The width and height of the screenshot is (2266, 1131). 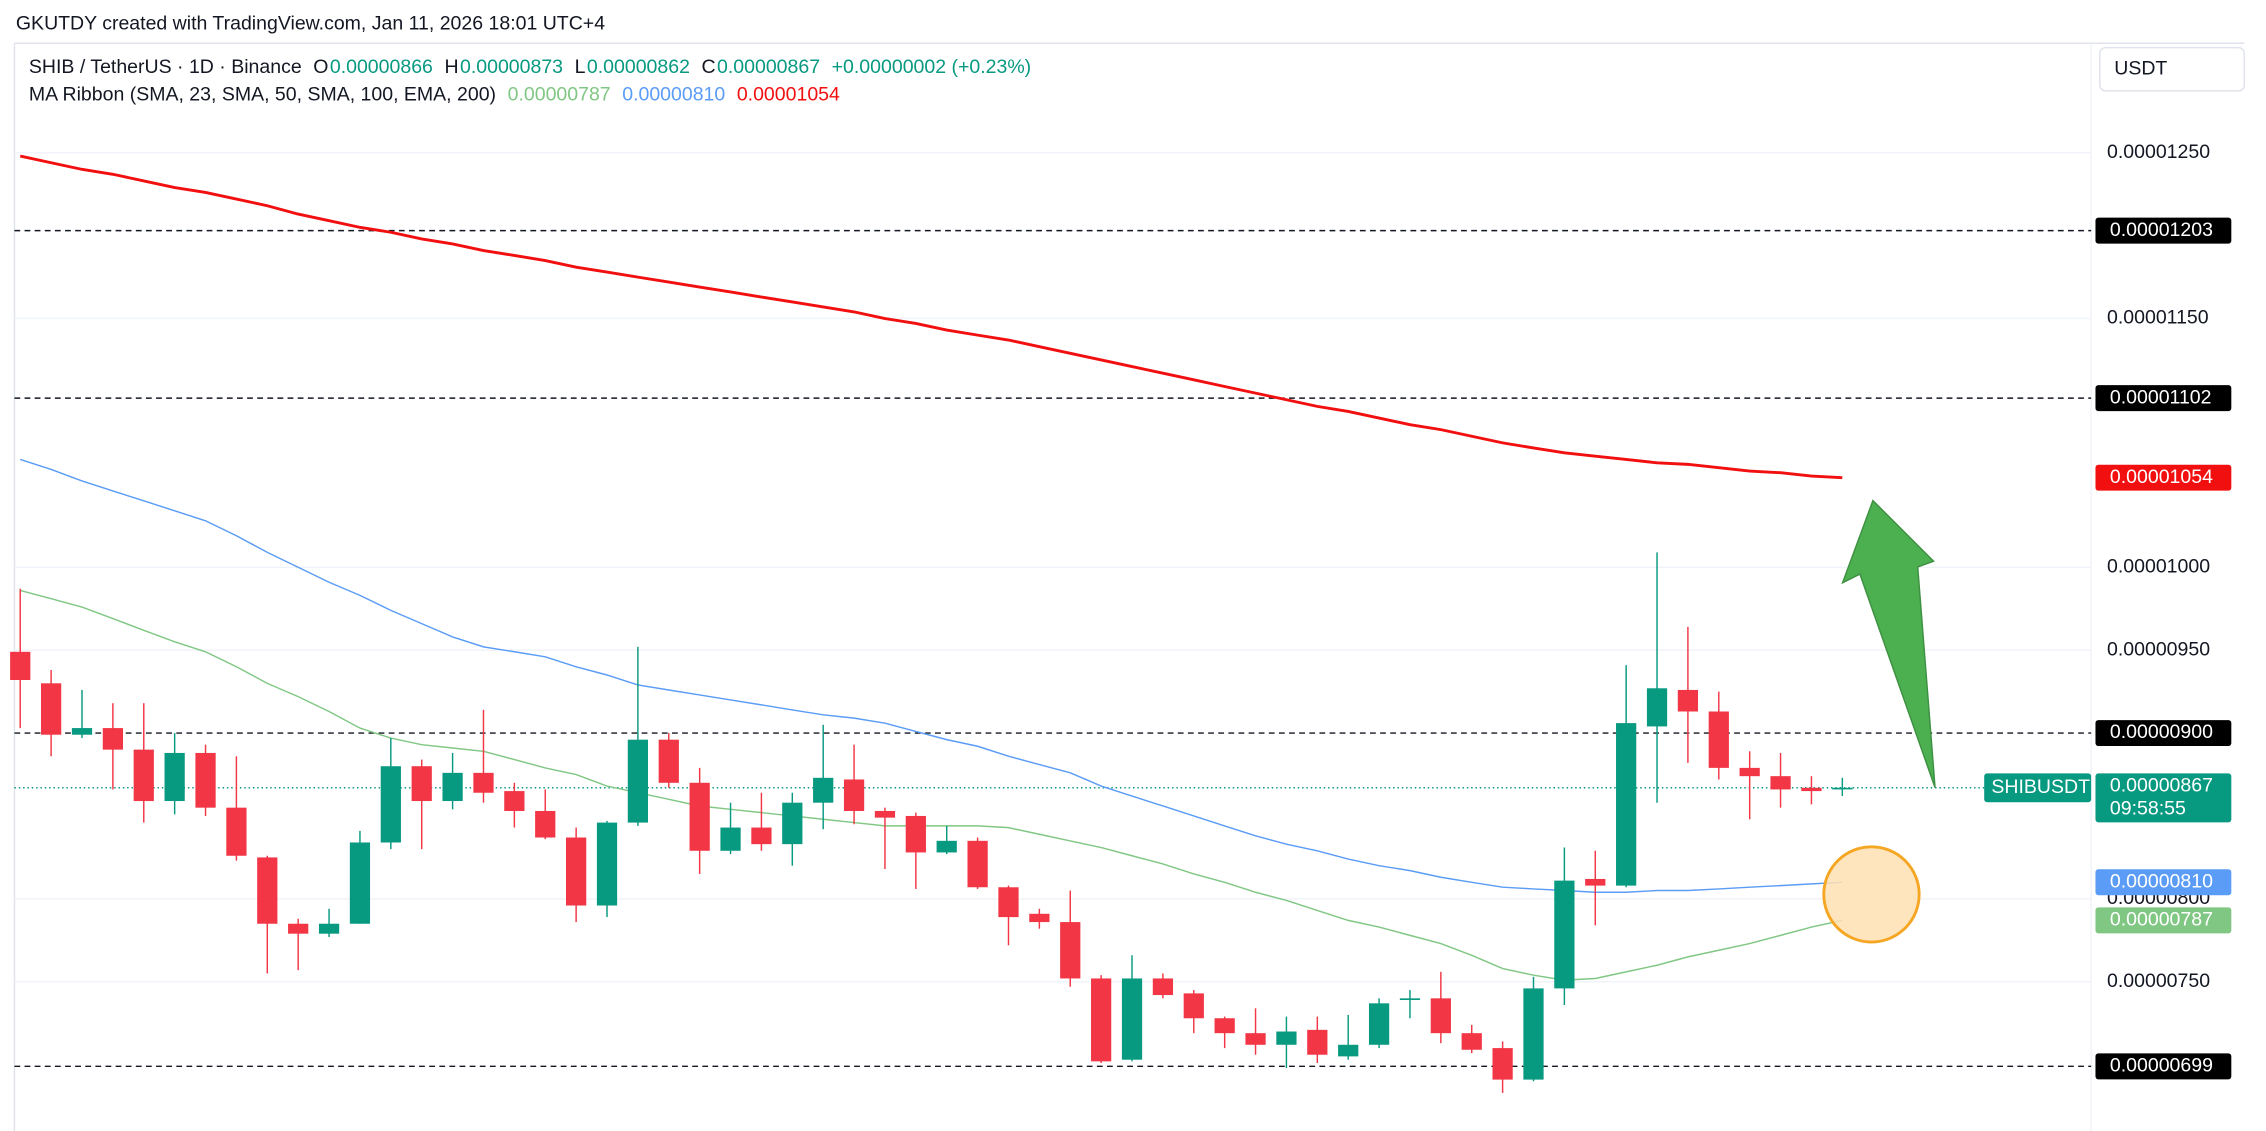 I want to click on last-price-box, so click(x=2163, y=798).